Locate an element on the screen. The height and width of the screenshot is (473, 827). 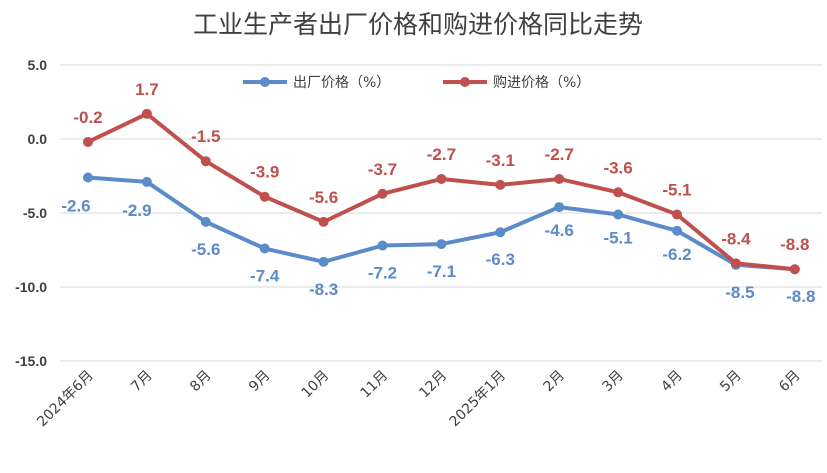
x-tick-label: 11月 is located at coordinates (375, 385).